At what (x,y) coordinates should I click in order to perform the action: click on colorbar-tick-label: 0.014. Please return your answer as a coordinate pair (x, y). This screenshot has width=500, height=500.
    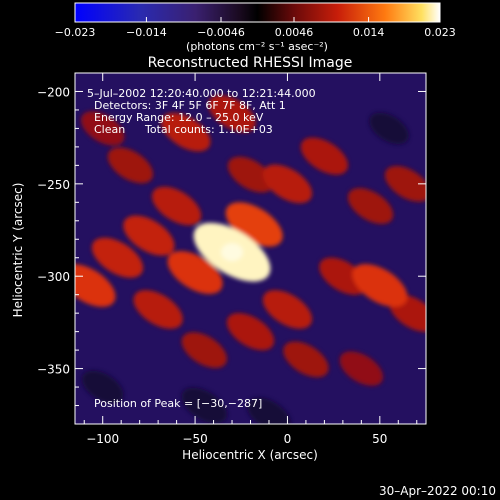
    Looking at the image, I should click on (369, 32).